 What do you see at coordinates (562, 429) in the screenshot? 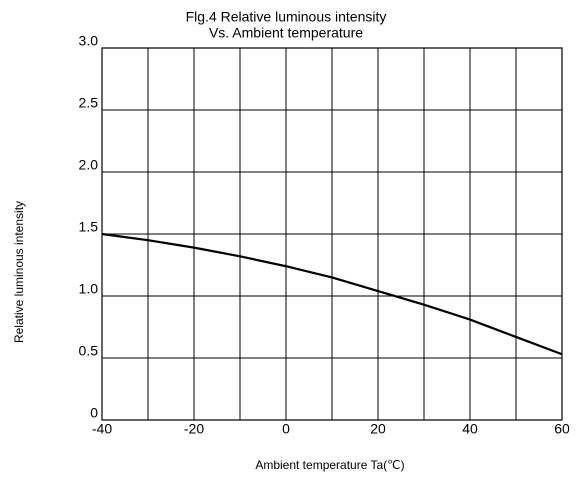
I see `x-tick-label: 60` at bounding box center [562, 429].